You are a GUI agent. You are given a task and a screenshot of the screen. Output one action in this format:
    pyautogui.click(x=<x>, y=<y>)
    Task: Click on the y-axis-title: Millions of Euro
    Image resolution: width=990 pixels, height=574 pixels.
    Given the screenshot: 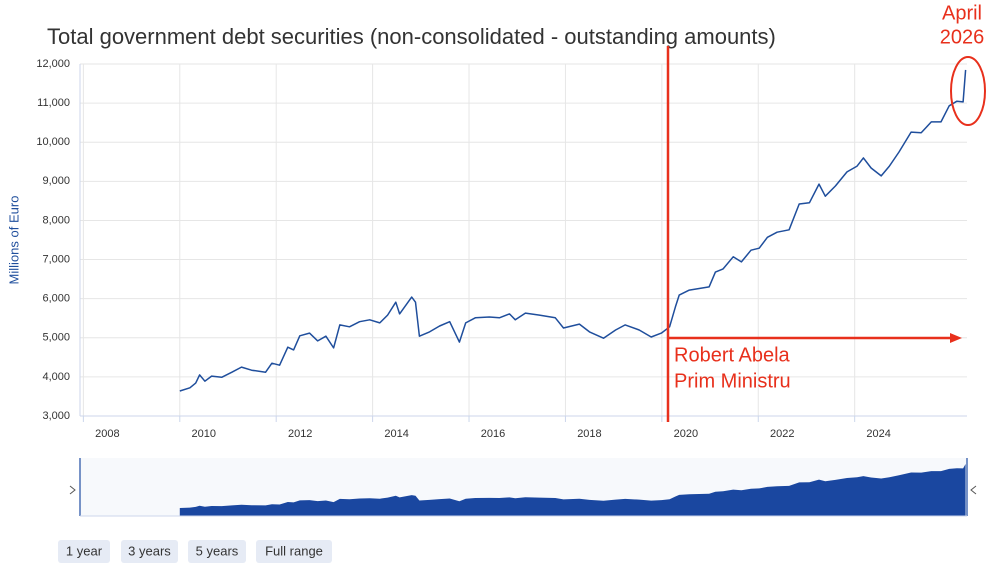 What is the action you would take?
    pyautogui.click(x=13, y=240)
    